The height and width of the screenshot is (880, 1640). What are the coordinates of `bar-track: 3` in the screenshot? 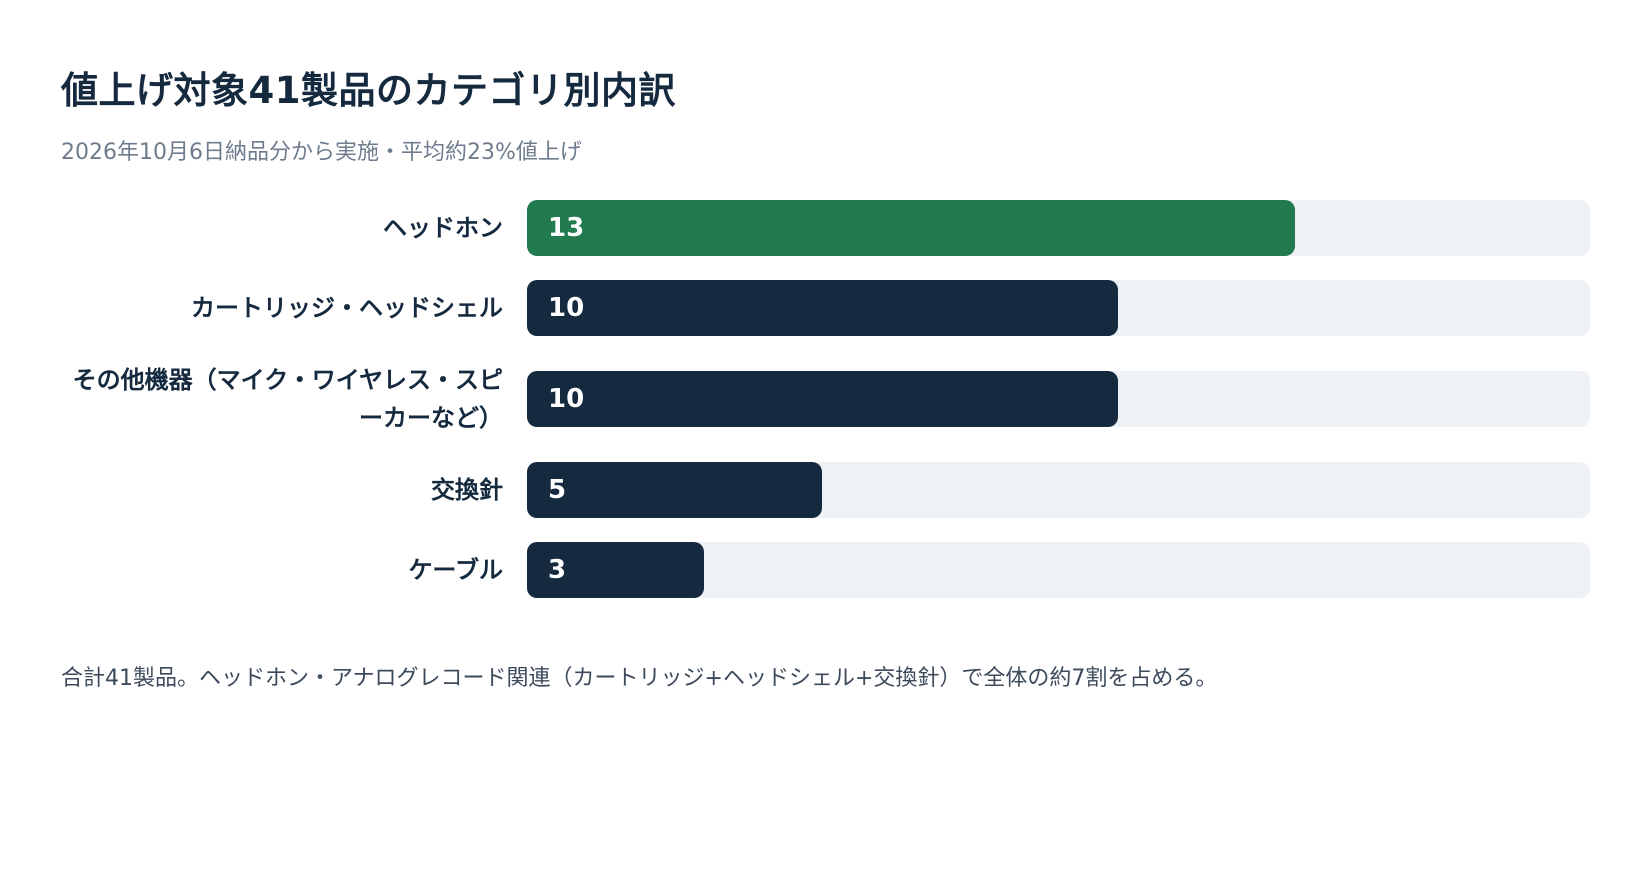 It's located at (1058, 570).